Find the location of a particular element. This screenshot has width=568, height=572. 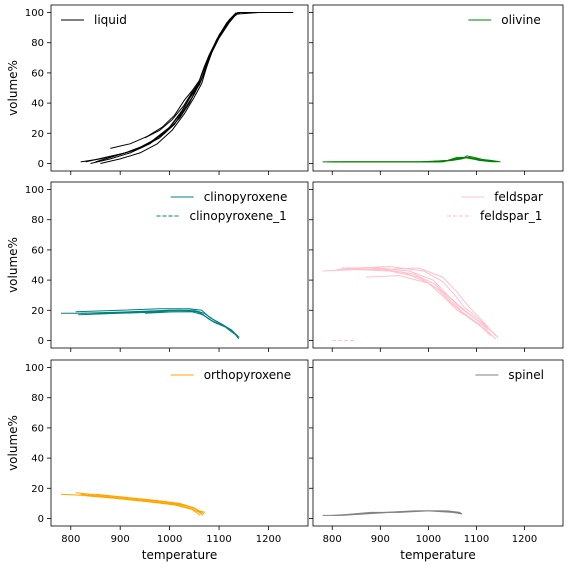

panel-middle-right: feldspar feldspar_1 is located at coordinates (436, 266).